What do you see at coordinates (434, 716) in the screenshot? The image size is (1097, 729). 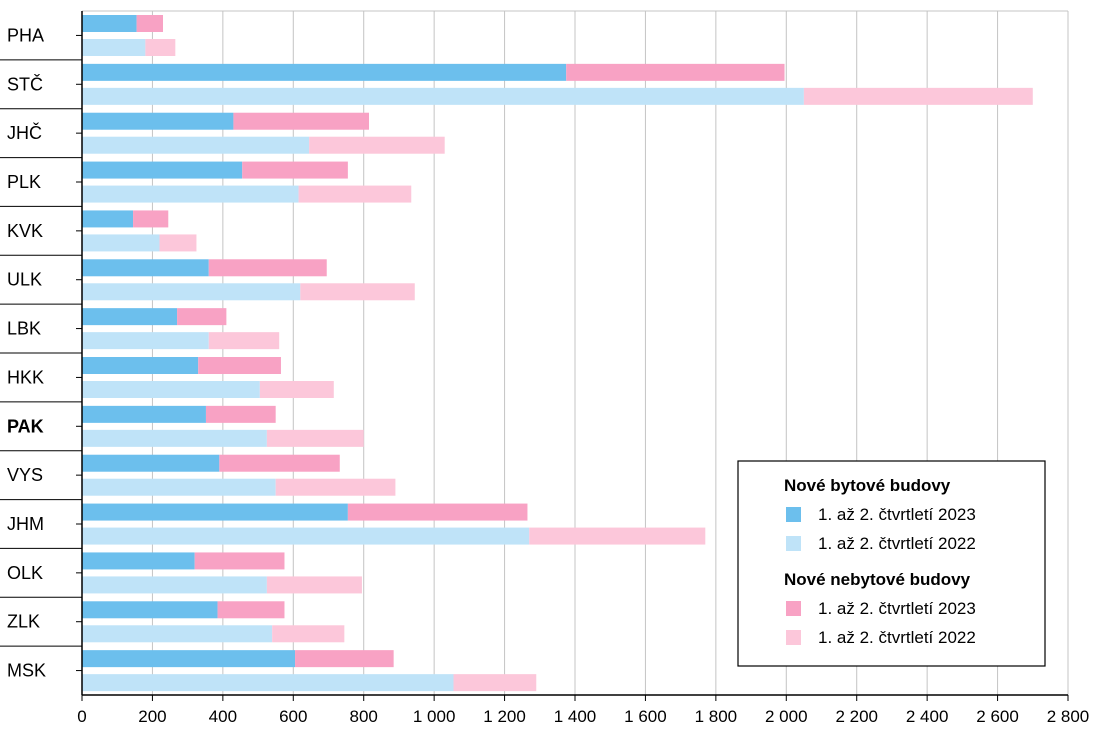 I see `x-tick-label: 1 000` at bounding box center [434, 716].